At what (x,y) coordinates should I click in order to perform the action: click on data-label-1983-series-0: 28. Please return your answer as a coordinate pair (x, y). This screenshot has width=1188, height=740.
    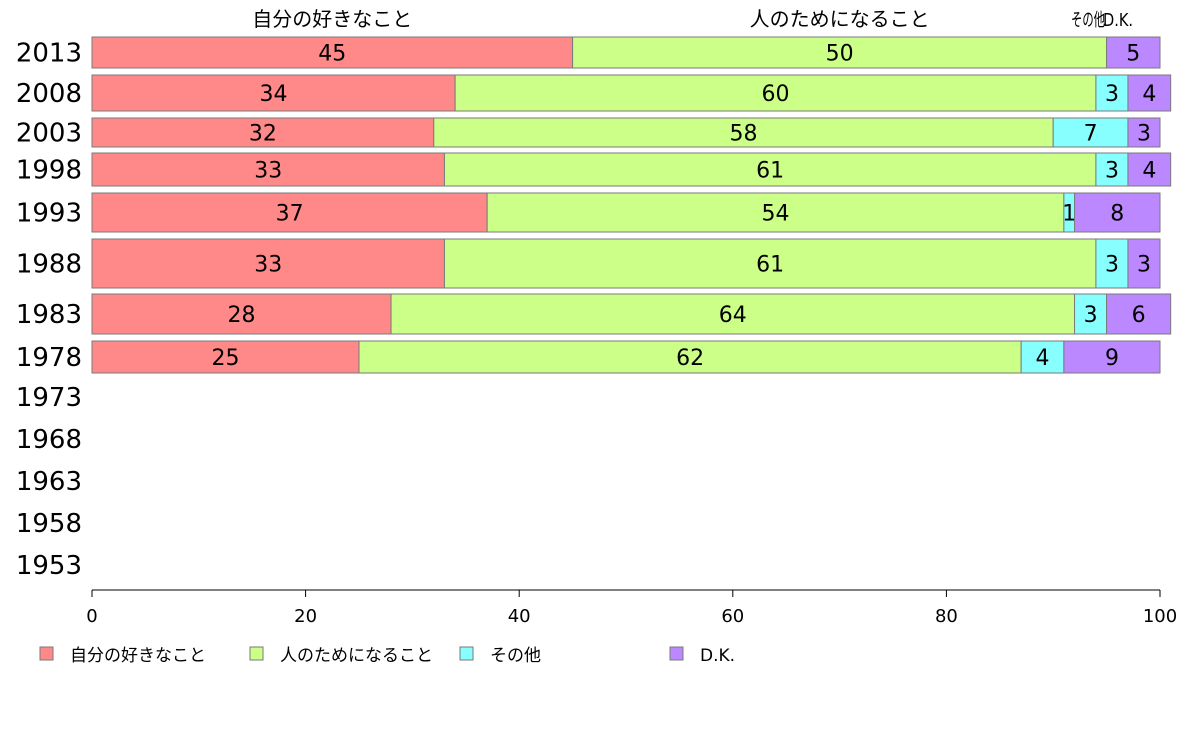
    Looking at the image, I should click on (242, 315).